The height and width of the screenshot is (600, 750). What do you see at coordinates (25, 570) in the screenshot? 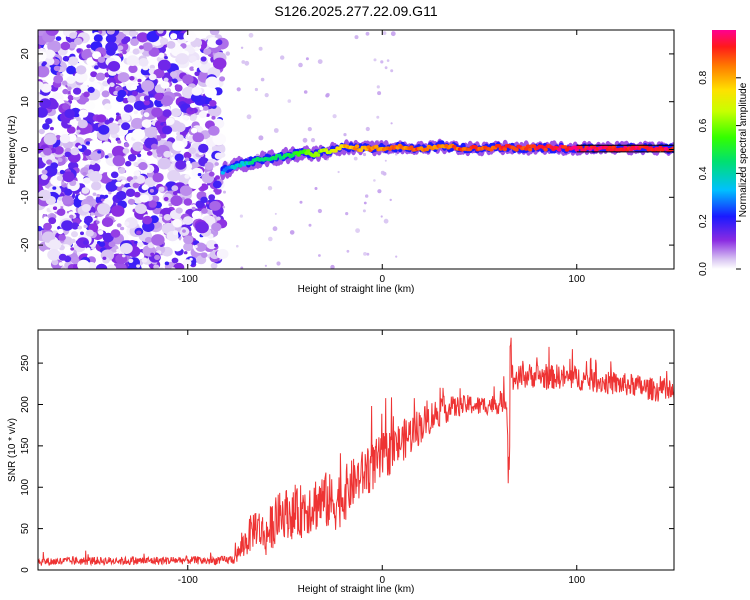
I see `snr-ytick-label: 0` at bounding box center [25, 570].